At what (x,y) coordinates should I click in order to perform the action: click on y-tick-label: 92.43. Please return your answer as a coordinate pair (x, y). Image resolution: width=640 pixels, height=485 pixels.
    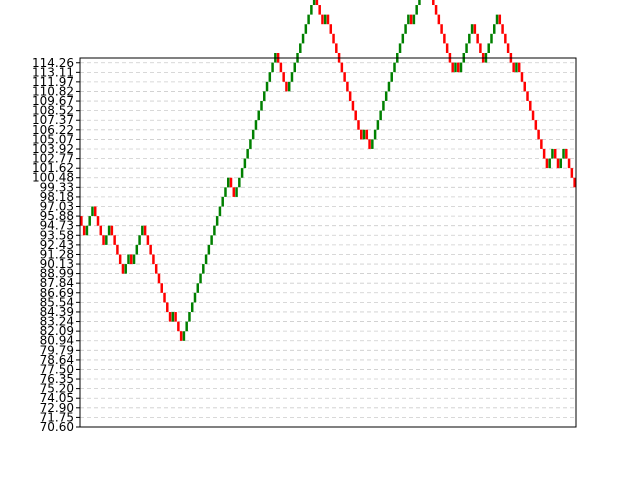
    Looking at the image, I should click on (57, 245).